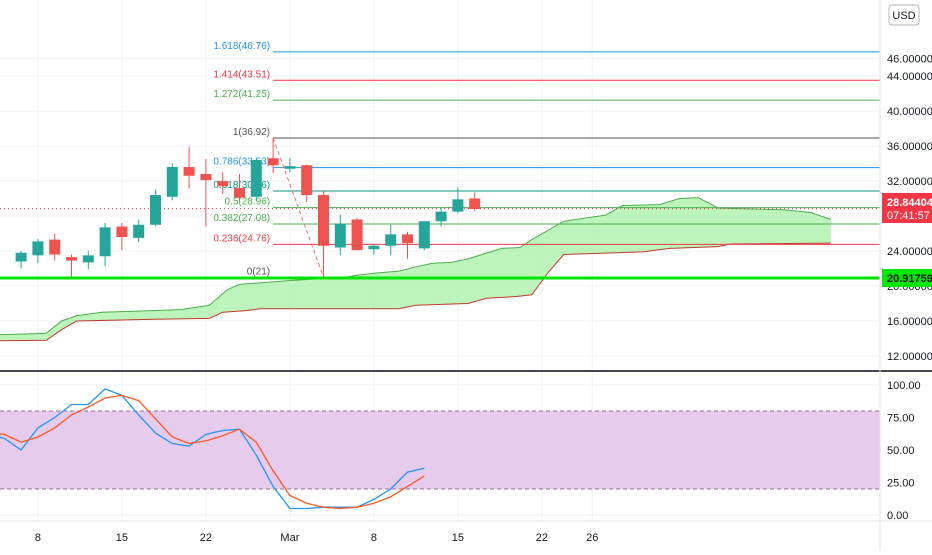 The image size is (932, 555). Describe the element at coordinates (909, 147) in the screenshot. I see `price-axis-tick: 36.00000` at that location.